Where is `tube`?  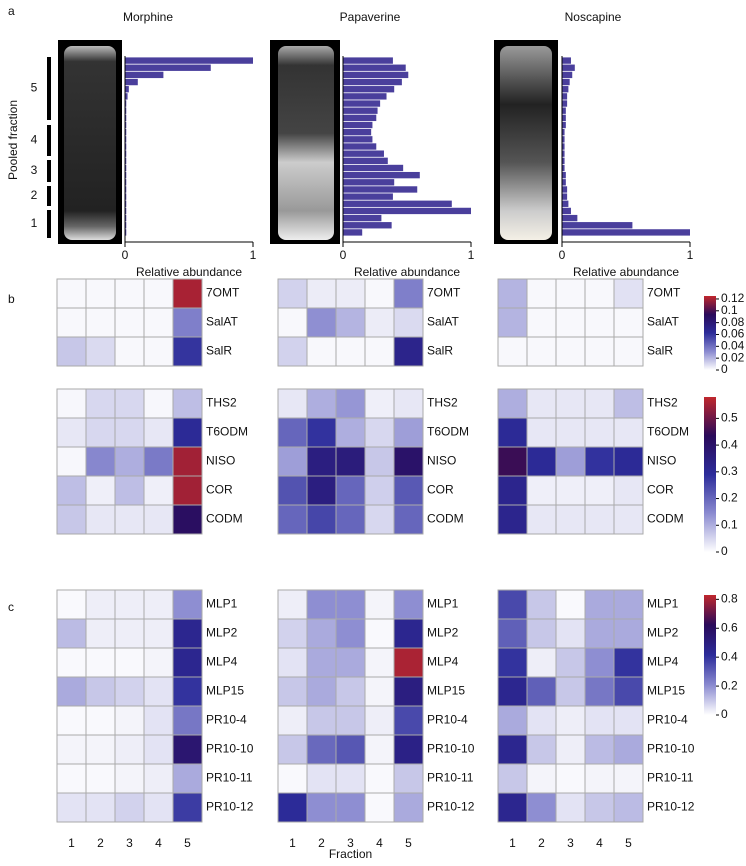 tube is located at coordinates (306, 143).